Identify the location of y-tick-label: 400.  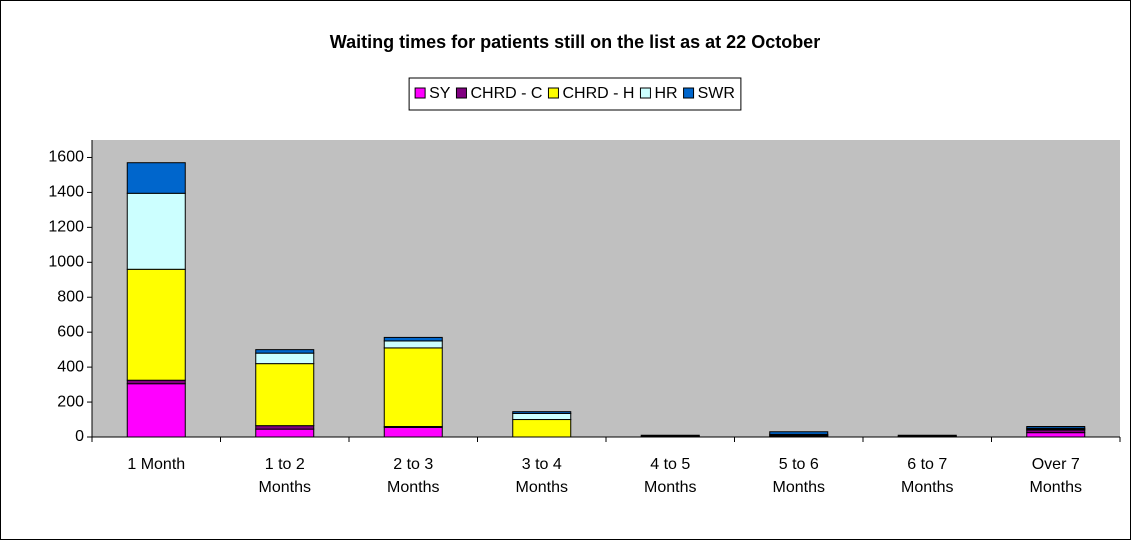
(70, 366).